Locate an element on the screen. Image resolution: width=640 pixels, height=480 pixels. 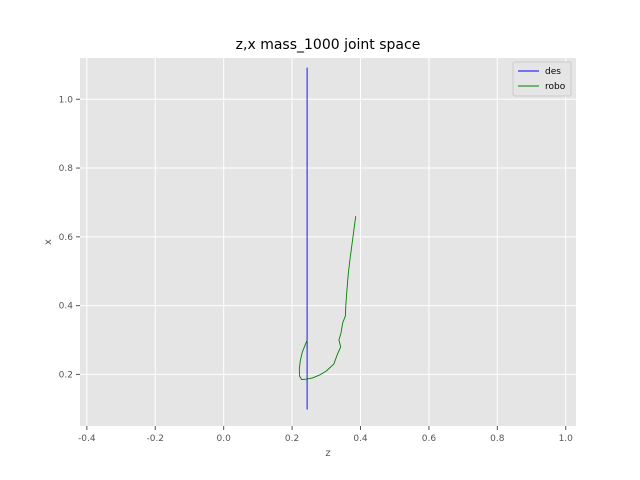
x-tick-label: 0.2 is located at coordinates (292, 439).